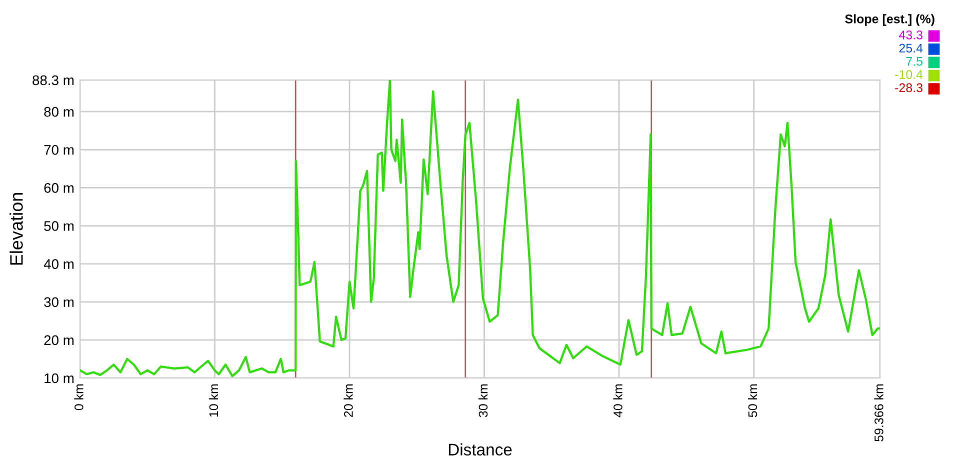  I want to click on x-tick-label: 59.366 km, so click(879, 413).